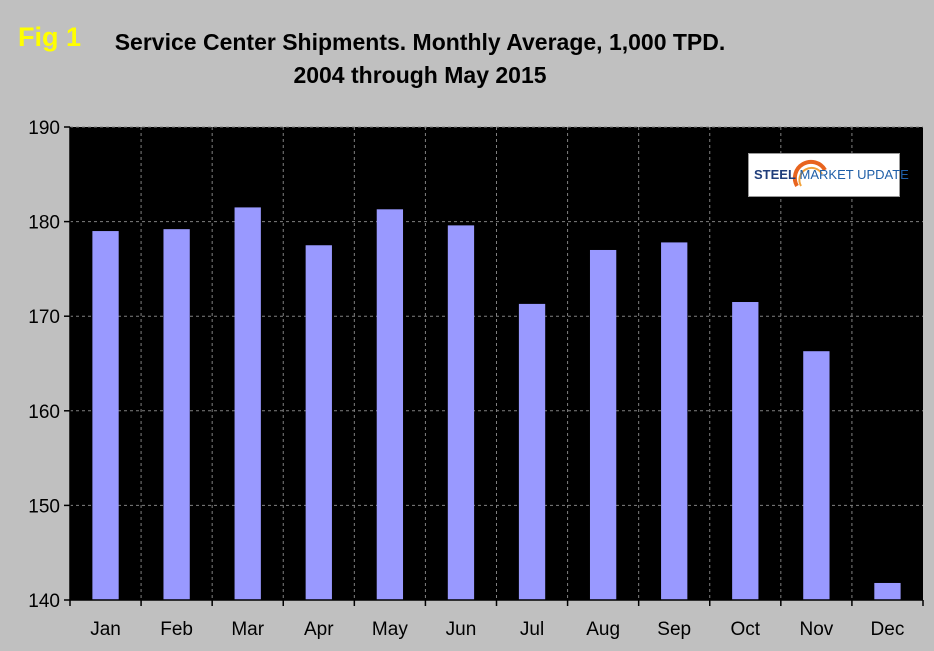 The image size is (934, 651). I want to click on x-tick-label-feb: Feb, so click(176, 629).